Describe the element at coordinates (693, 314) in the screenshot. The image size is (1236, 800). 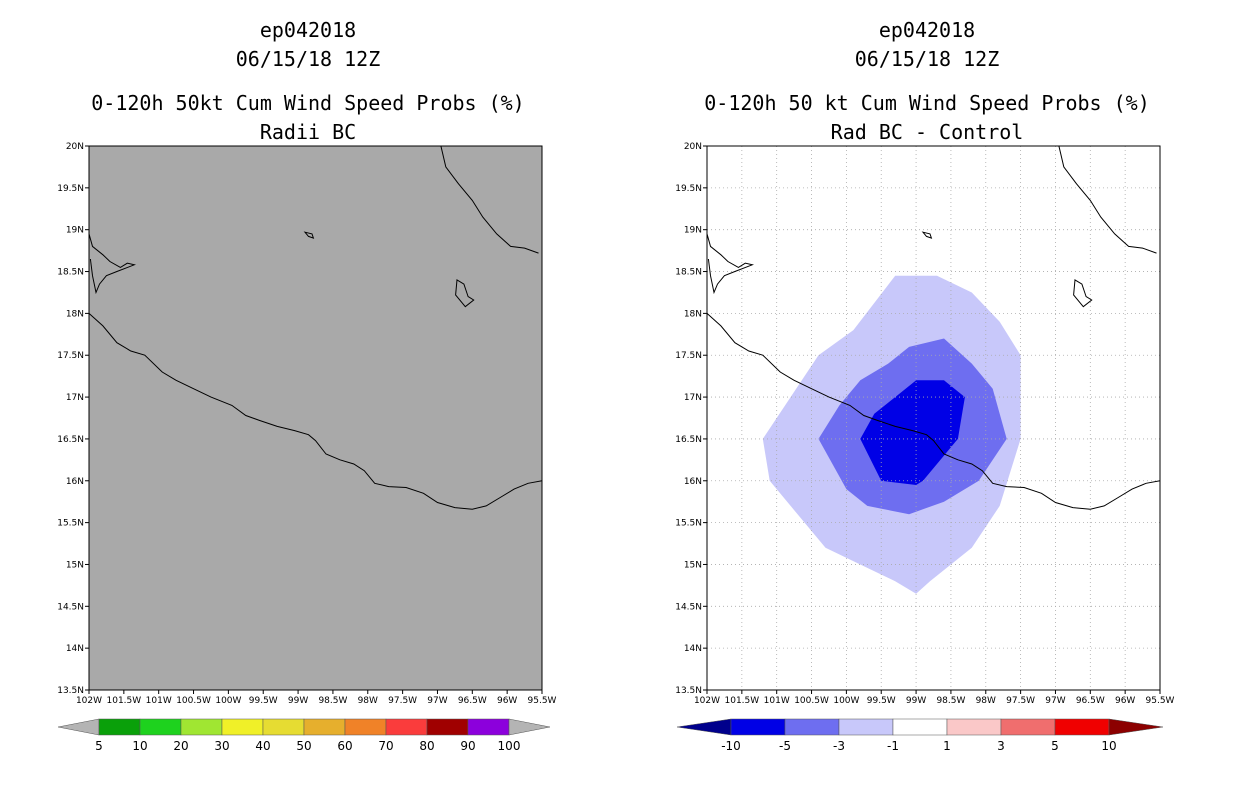
I see `y-tick-label: 18N` at that location.